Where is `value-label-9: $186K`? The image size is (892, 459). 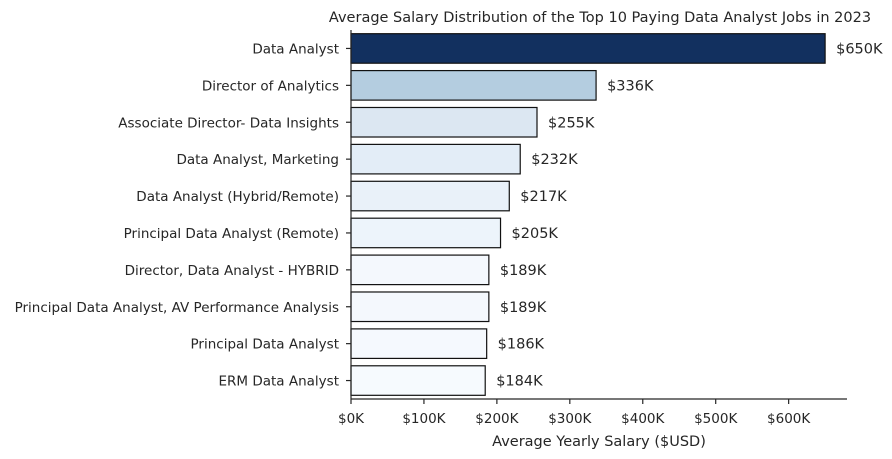 value-label-9: $186K is located at coordinates (521, 345).